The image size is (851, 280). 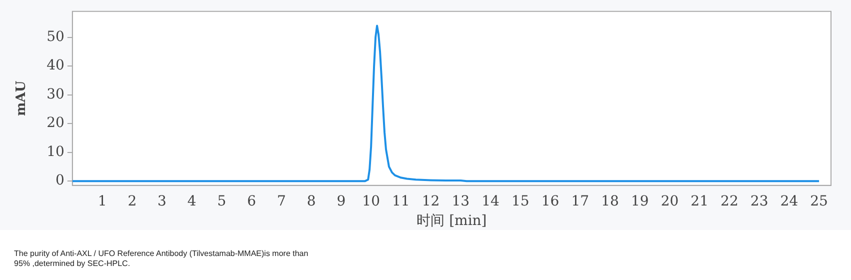 I want to click on y-tick-label: 30, so click(x=55, y=94).